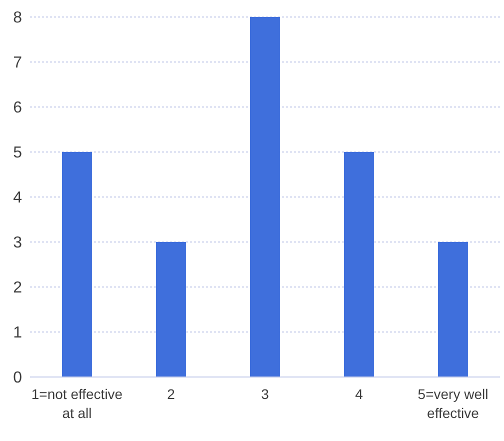  Describe the element at coordinates (171, 394) in the screenshot. I see `x-tick-label: 2` at that location.